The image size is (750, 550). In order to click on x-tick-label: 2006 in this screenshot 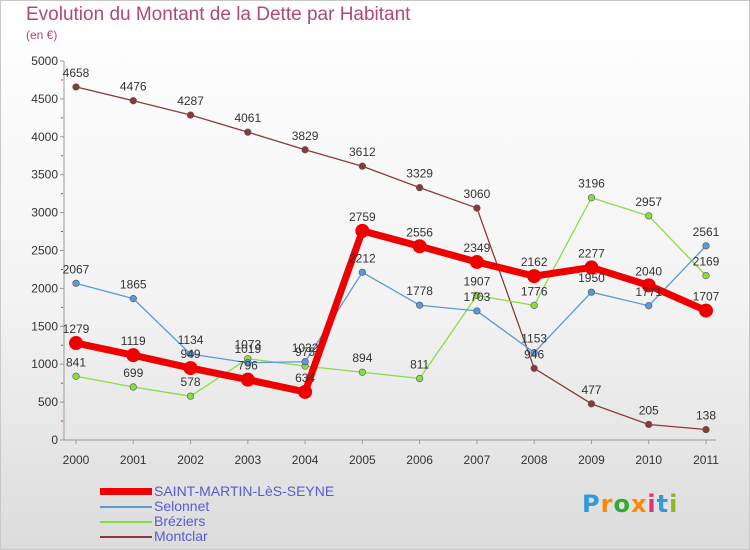, I will do `click(419, 460)`.